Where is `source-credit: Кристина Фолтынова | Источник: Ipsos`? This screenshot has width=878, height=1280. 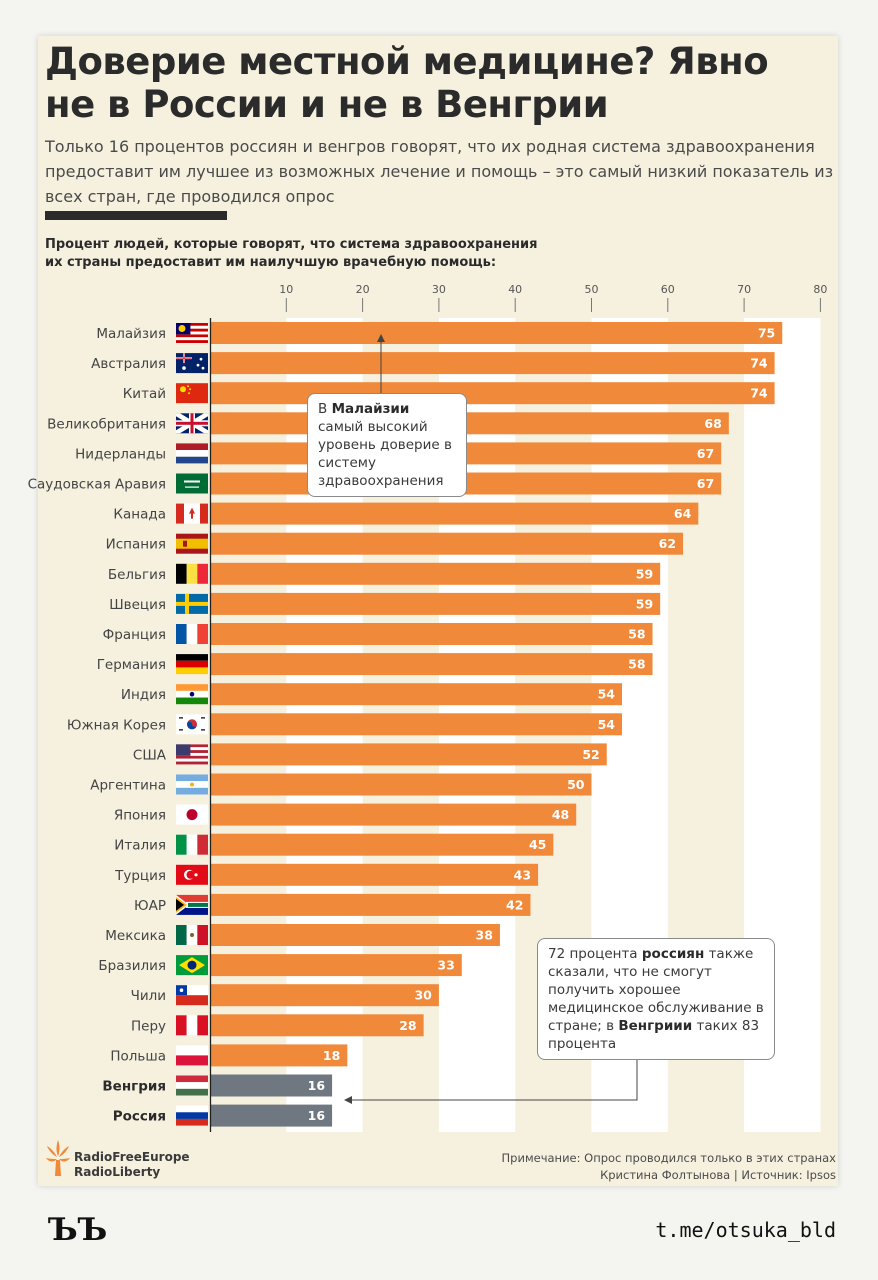 source-credit: Кристина Фолтынова | Источник: Ipsos is located at coordinates (718, 1175).